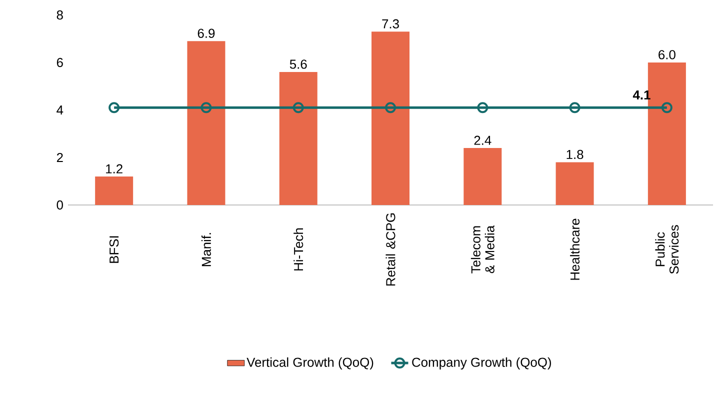  Describe the element at coordinates (59, 157) in the screenshot. I see `y-tick-label: 2` at that location.